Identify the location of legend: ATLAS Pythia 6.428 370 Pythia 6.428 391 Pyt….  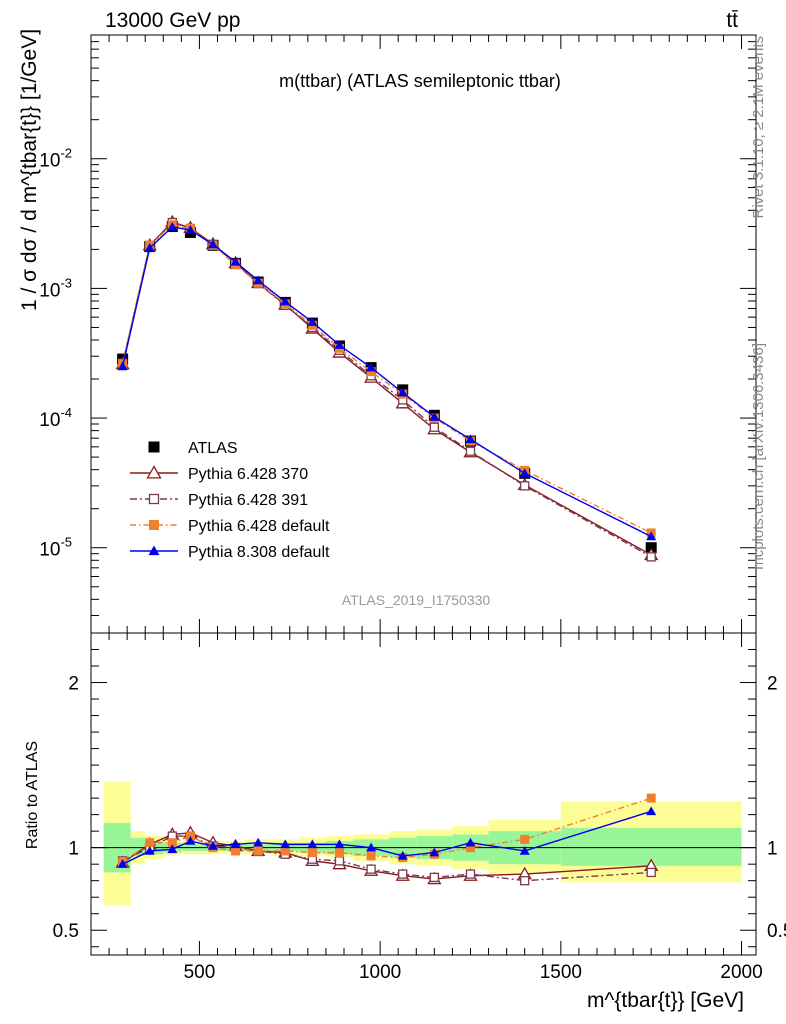
(230, 500).